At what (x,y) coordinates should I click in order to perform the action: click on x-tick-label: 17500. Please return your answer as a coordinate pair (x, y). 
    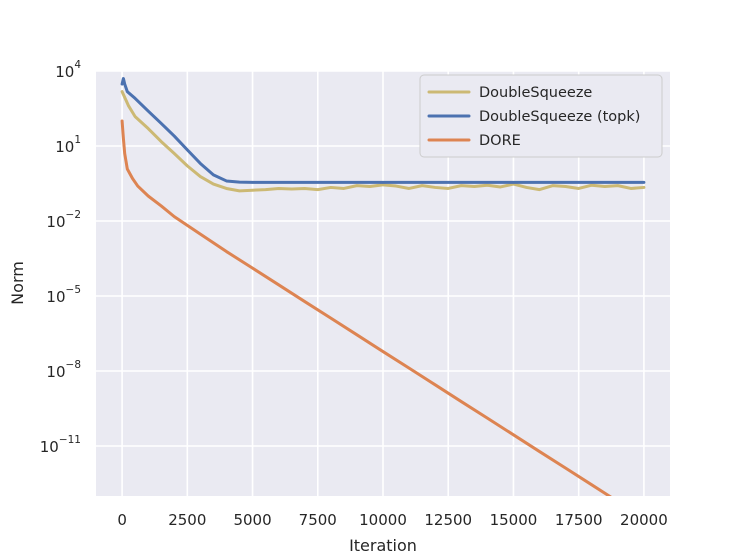
    Looking at the image, I should click on (579, 520).